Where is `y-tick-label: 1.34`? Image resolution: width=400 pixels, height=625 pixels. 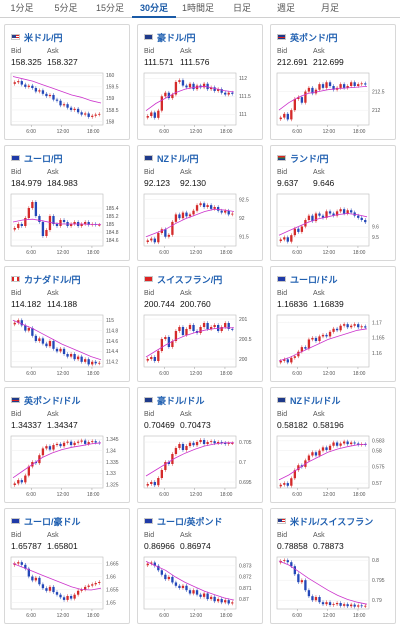
y-tick-label: 1.34 is located at coordinates (111, 451).